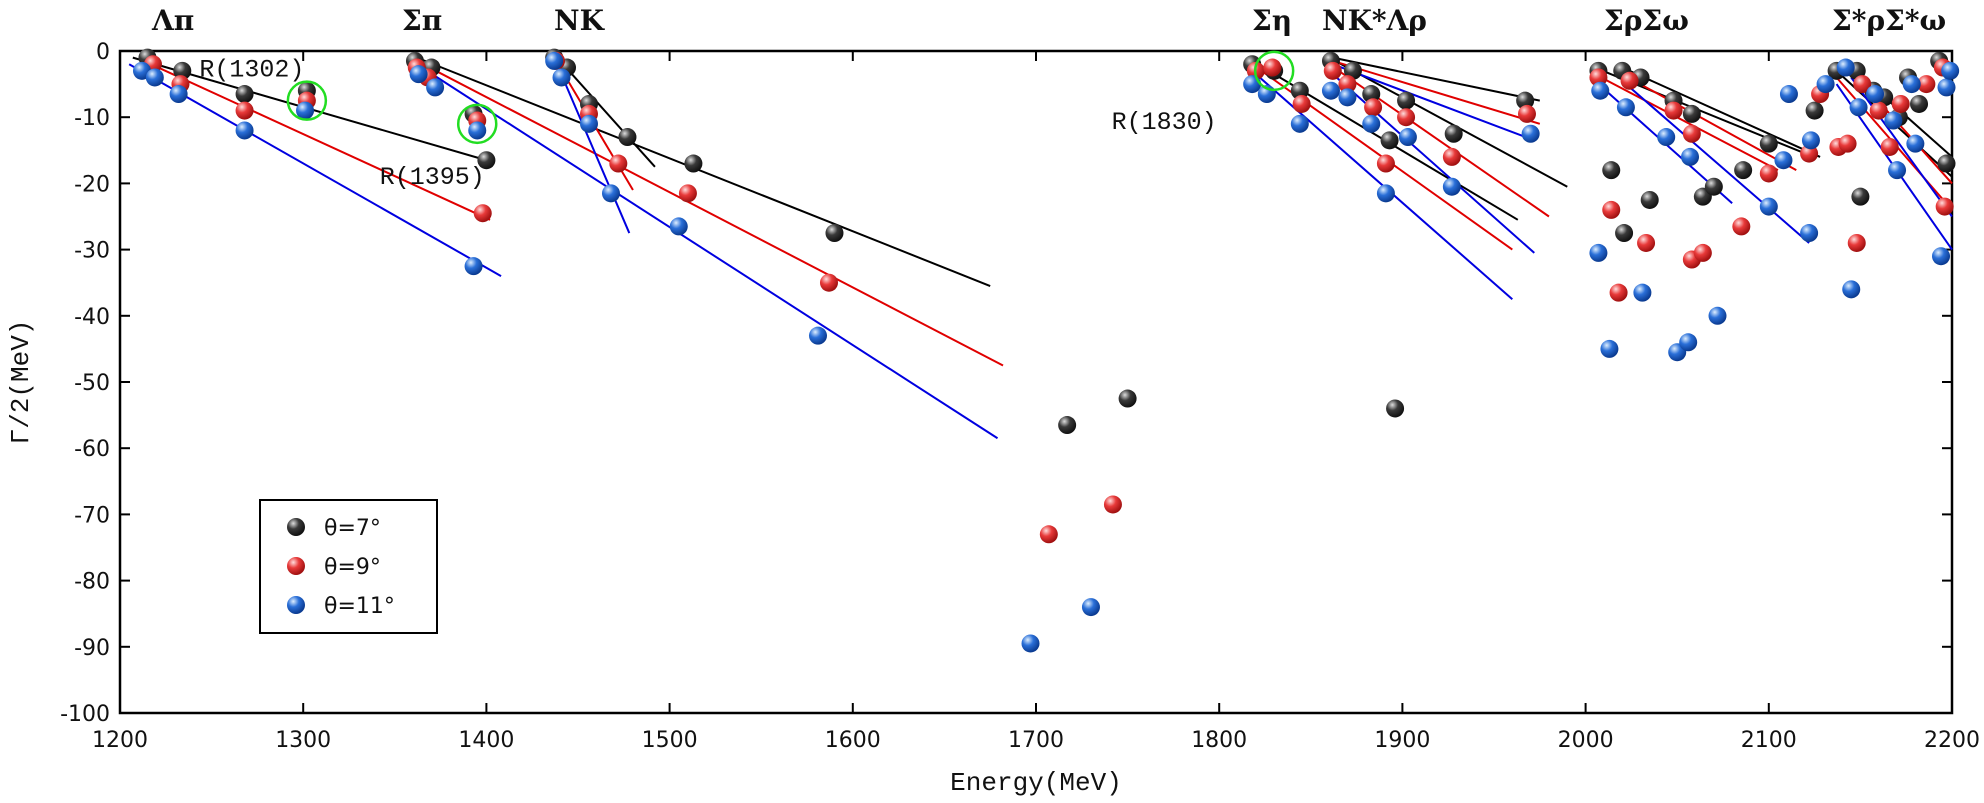 The height and width of the screenshot is (803, 1984). I want to click on y-tick-label: -20, so click(92, 184).